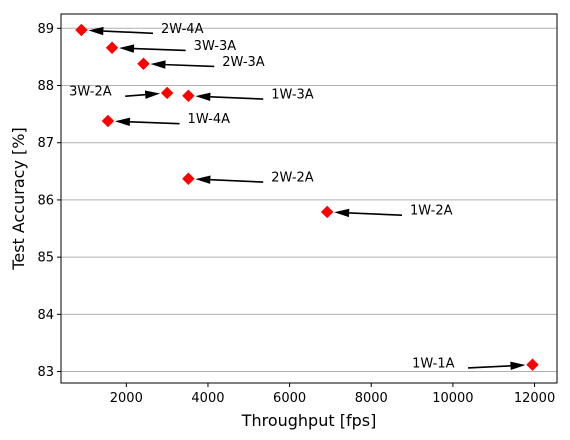  I want to click on x-tick-label: 4000, so click(207, 398).